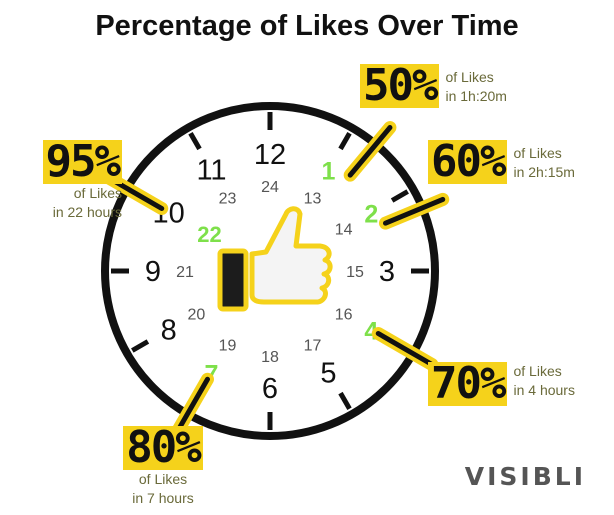  I want to click on callout-50: 50% of Likes in 1h:20m, so click(433, 86).